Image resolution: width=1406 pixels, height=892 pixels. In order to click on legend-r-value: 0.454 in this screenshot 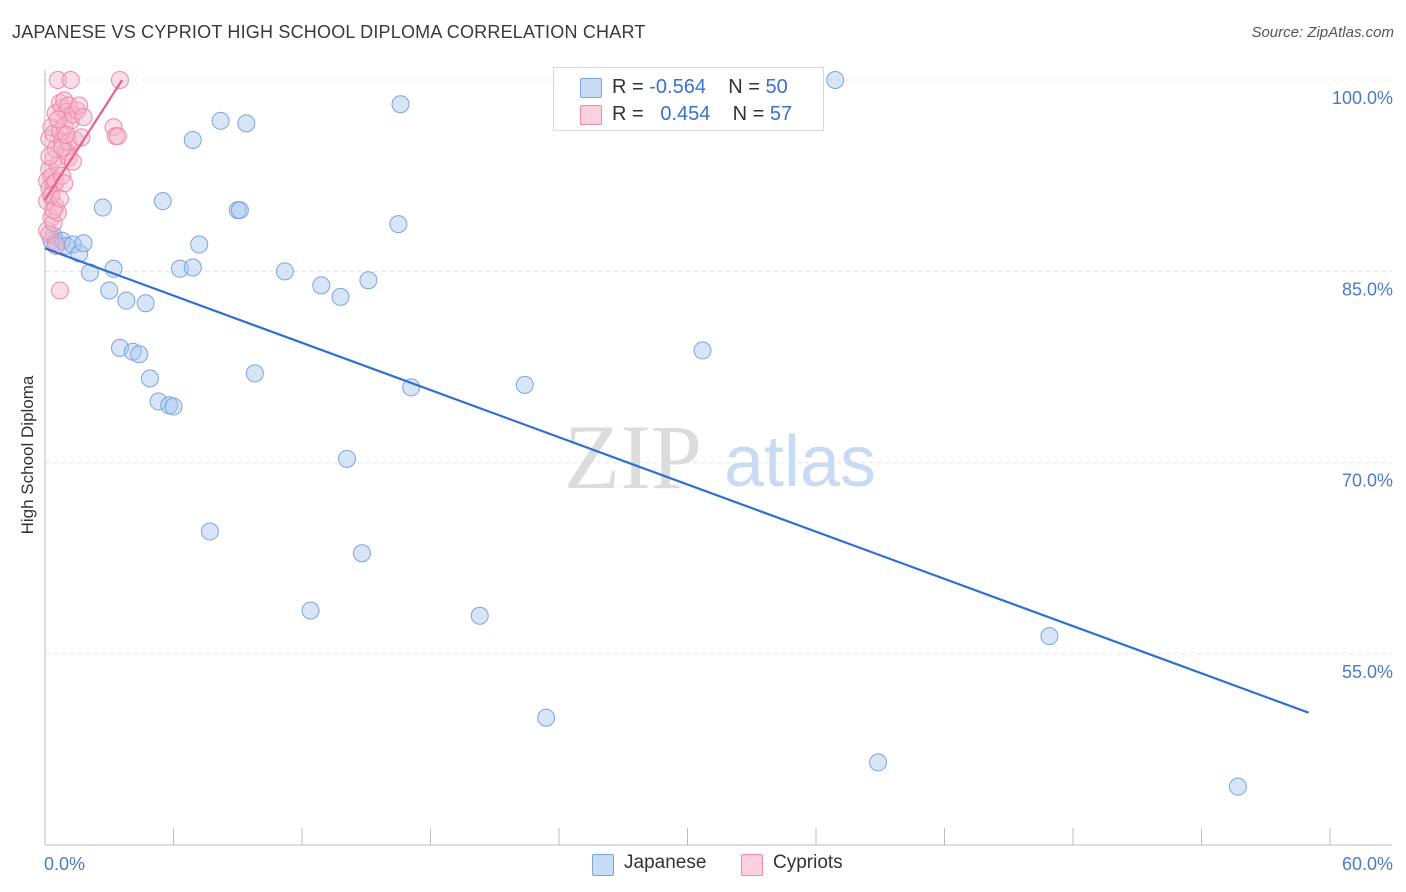, I will do `click(685, 114)`.